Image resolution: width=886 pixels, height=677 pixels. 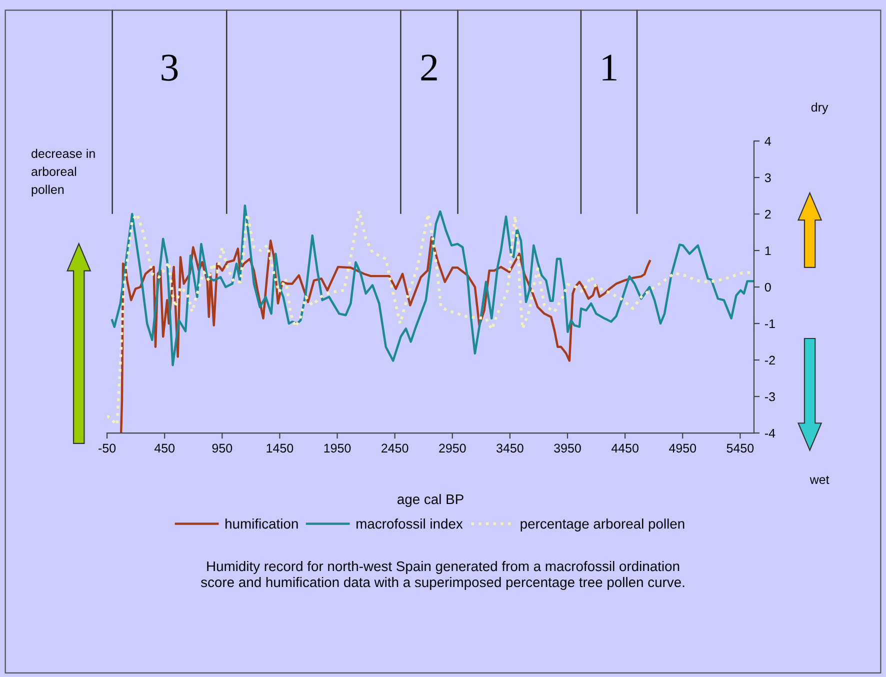 What do you see at coordinates (767, 141) in the screenshot?
I see `y-tick-label: 4` at bounding box center [767, 141].